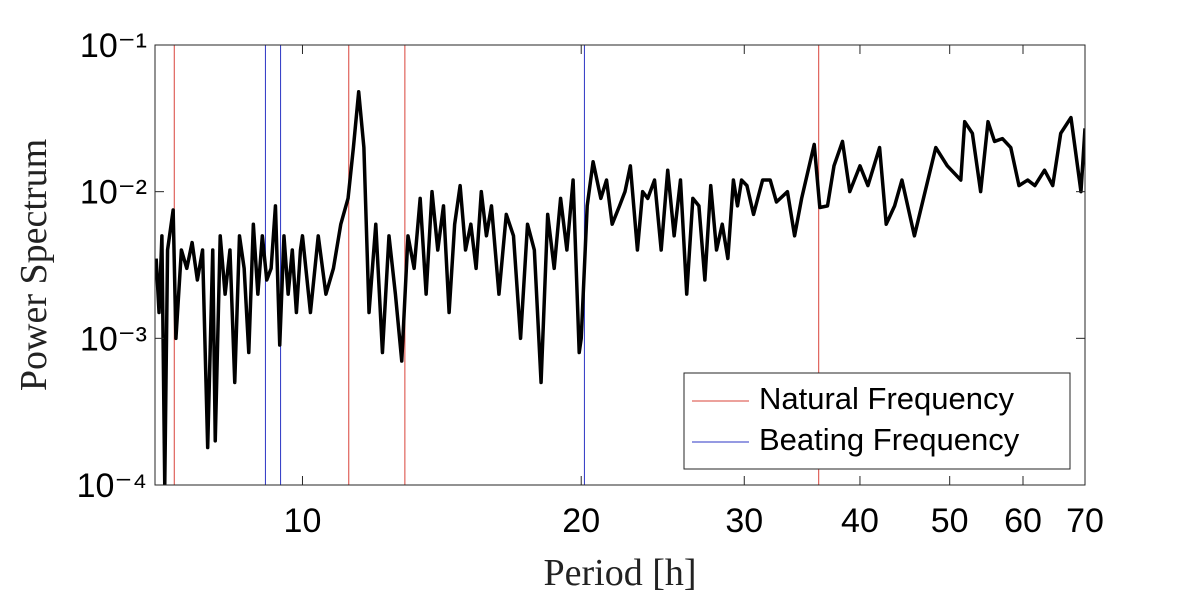 The width and height of the screenshot is (1200, 600). I want to click on y-axis-label: Power Spectrum, so click(34, 265).